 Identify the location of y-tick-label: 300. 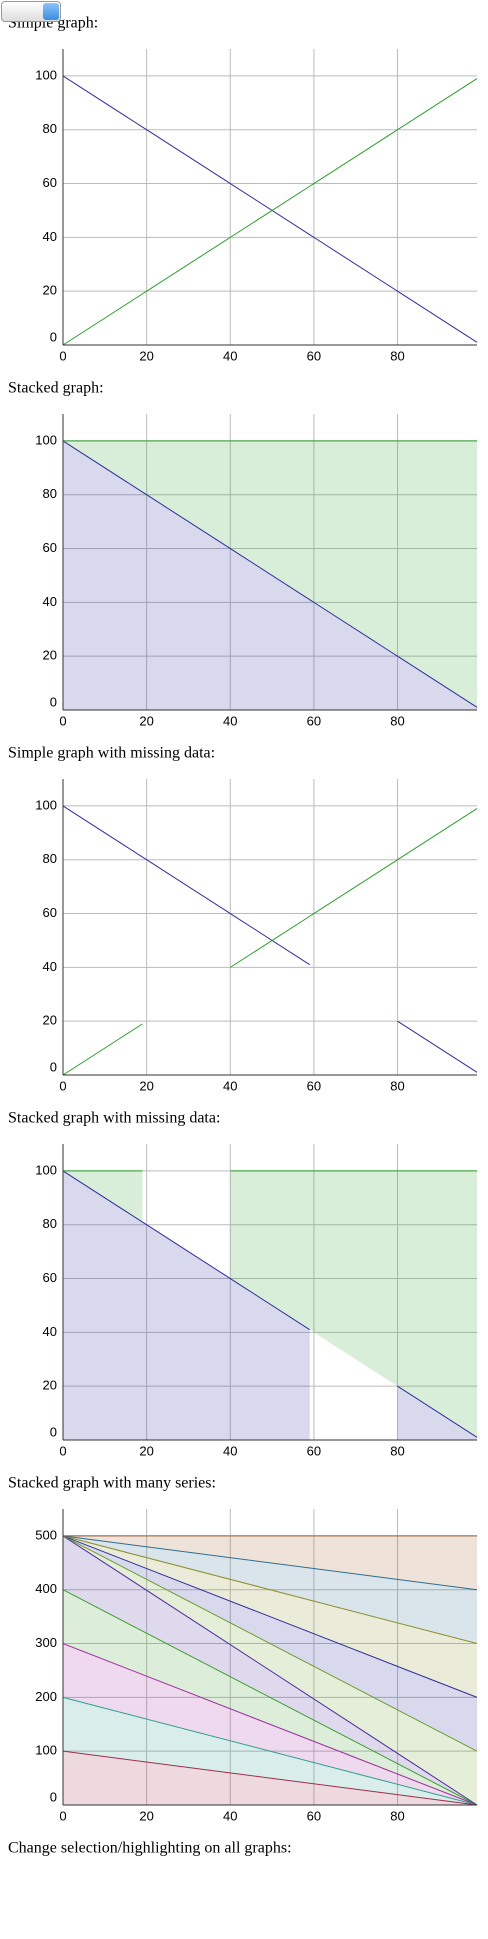
(46, 1642).